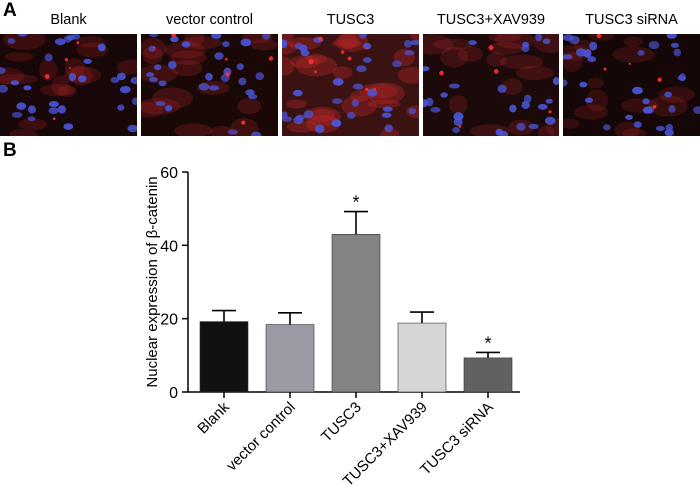 This screenshot has height=504, width=700. Describe the element at coordinates (350, 20) in the screenshot. I see `micrograph-label-2: TUSC3` at that location.